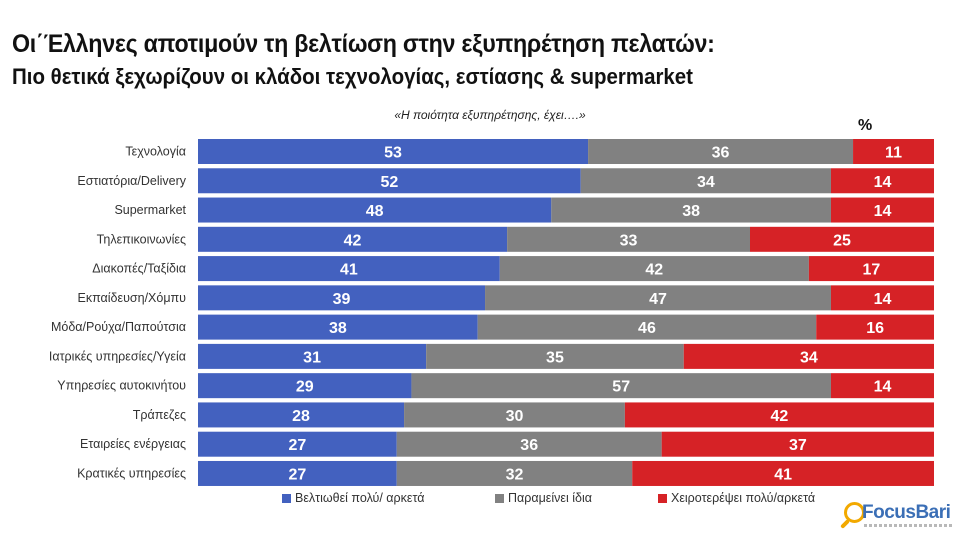  What do you see at coordinates (305, 387) in the screenshot?
I see `data-label-improved: 29` at bounding box center [305, 387].